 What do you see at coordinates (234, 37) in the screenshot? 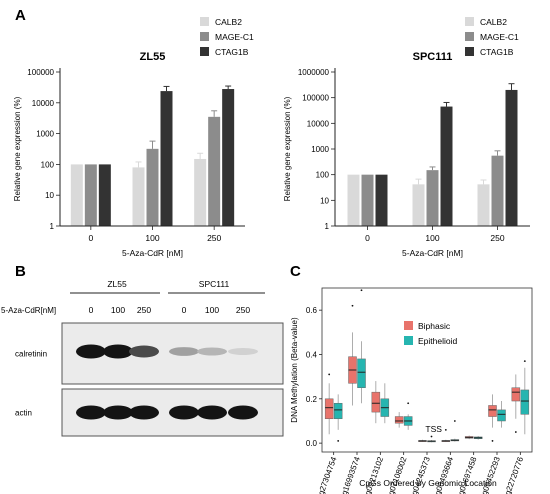
I see `legend-label-mage-c1: MAGE-C1` at bounding box center [234, 37].